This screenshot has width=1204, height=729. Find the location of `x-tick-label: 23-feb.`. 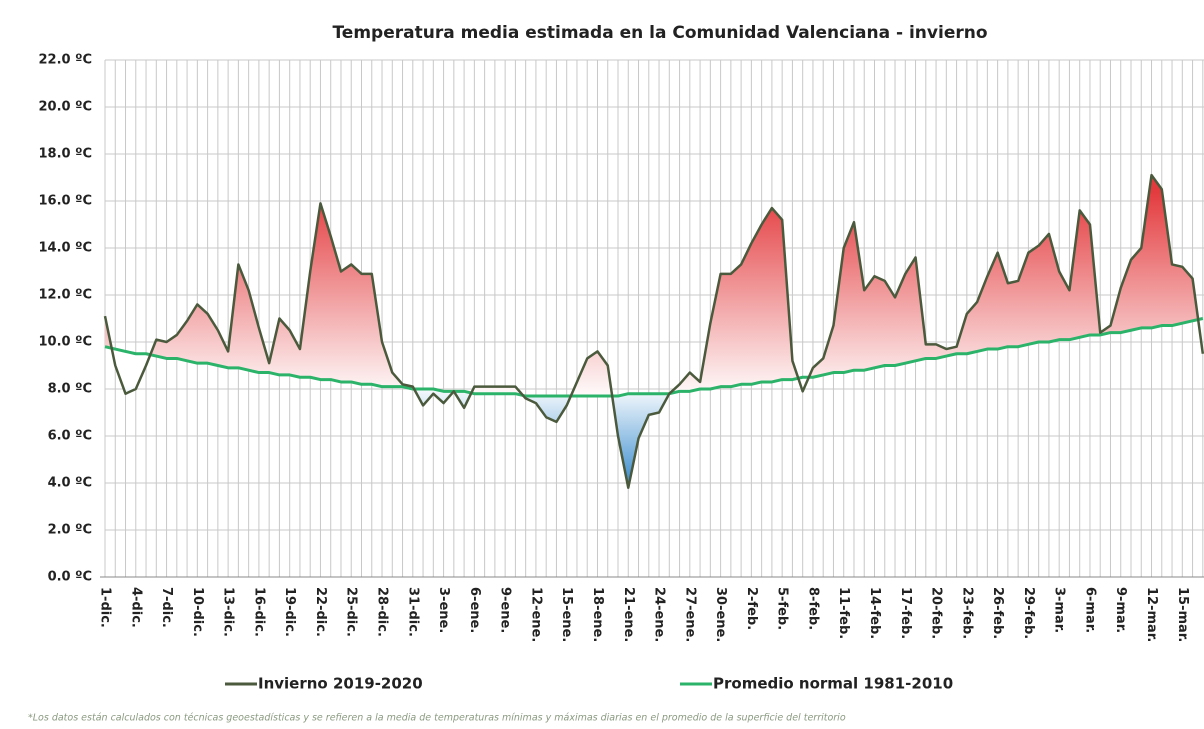

x-tick-label: 23-feb. is located at coordinates (966, 613).